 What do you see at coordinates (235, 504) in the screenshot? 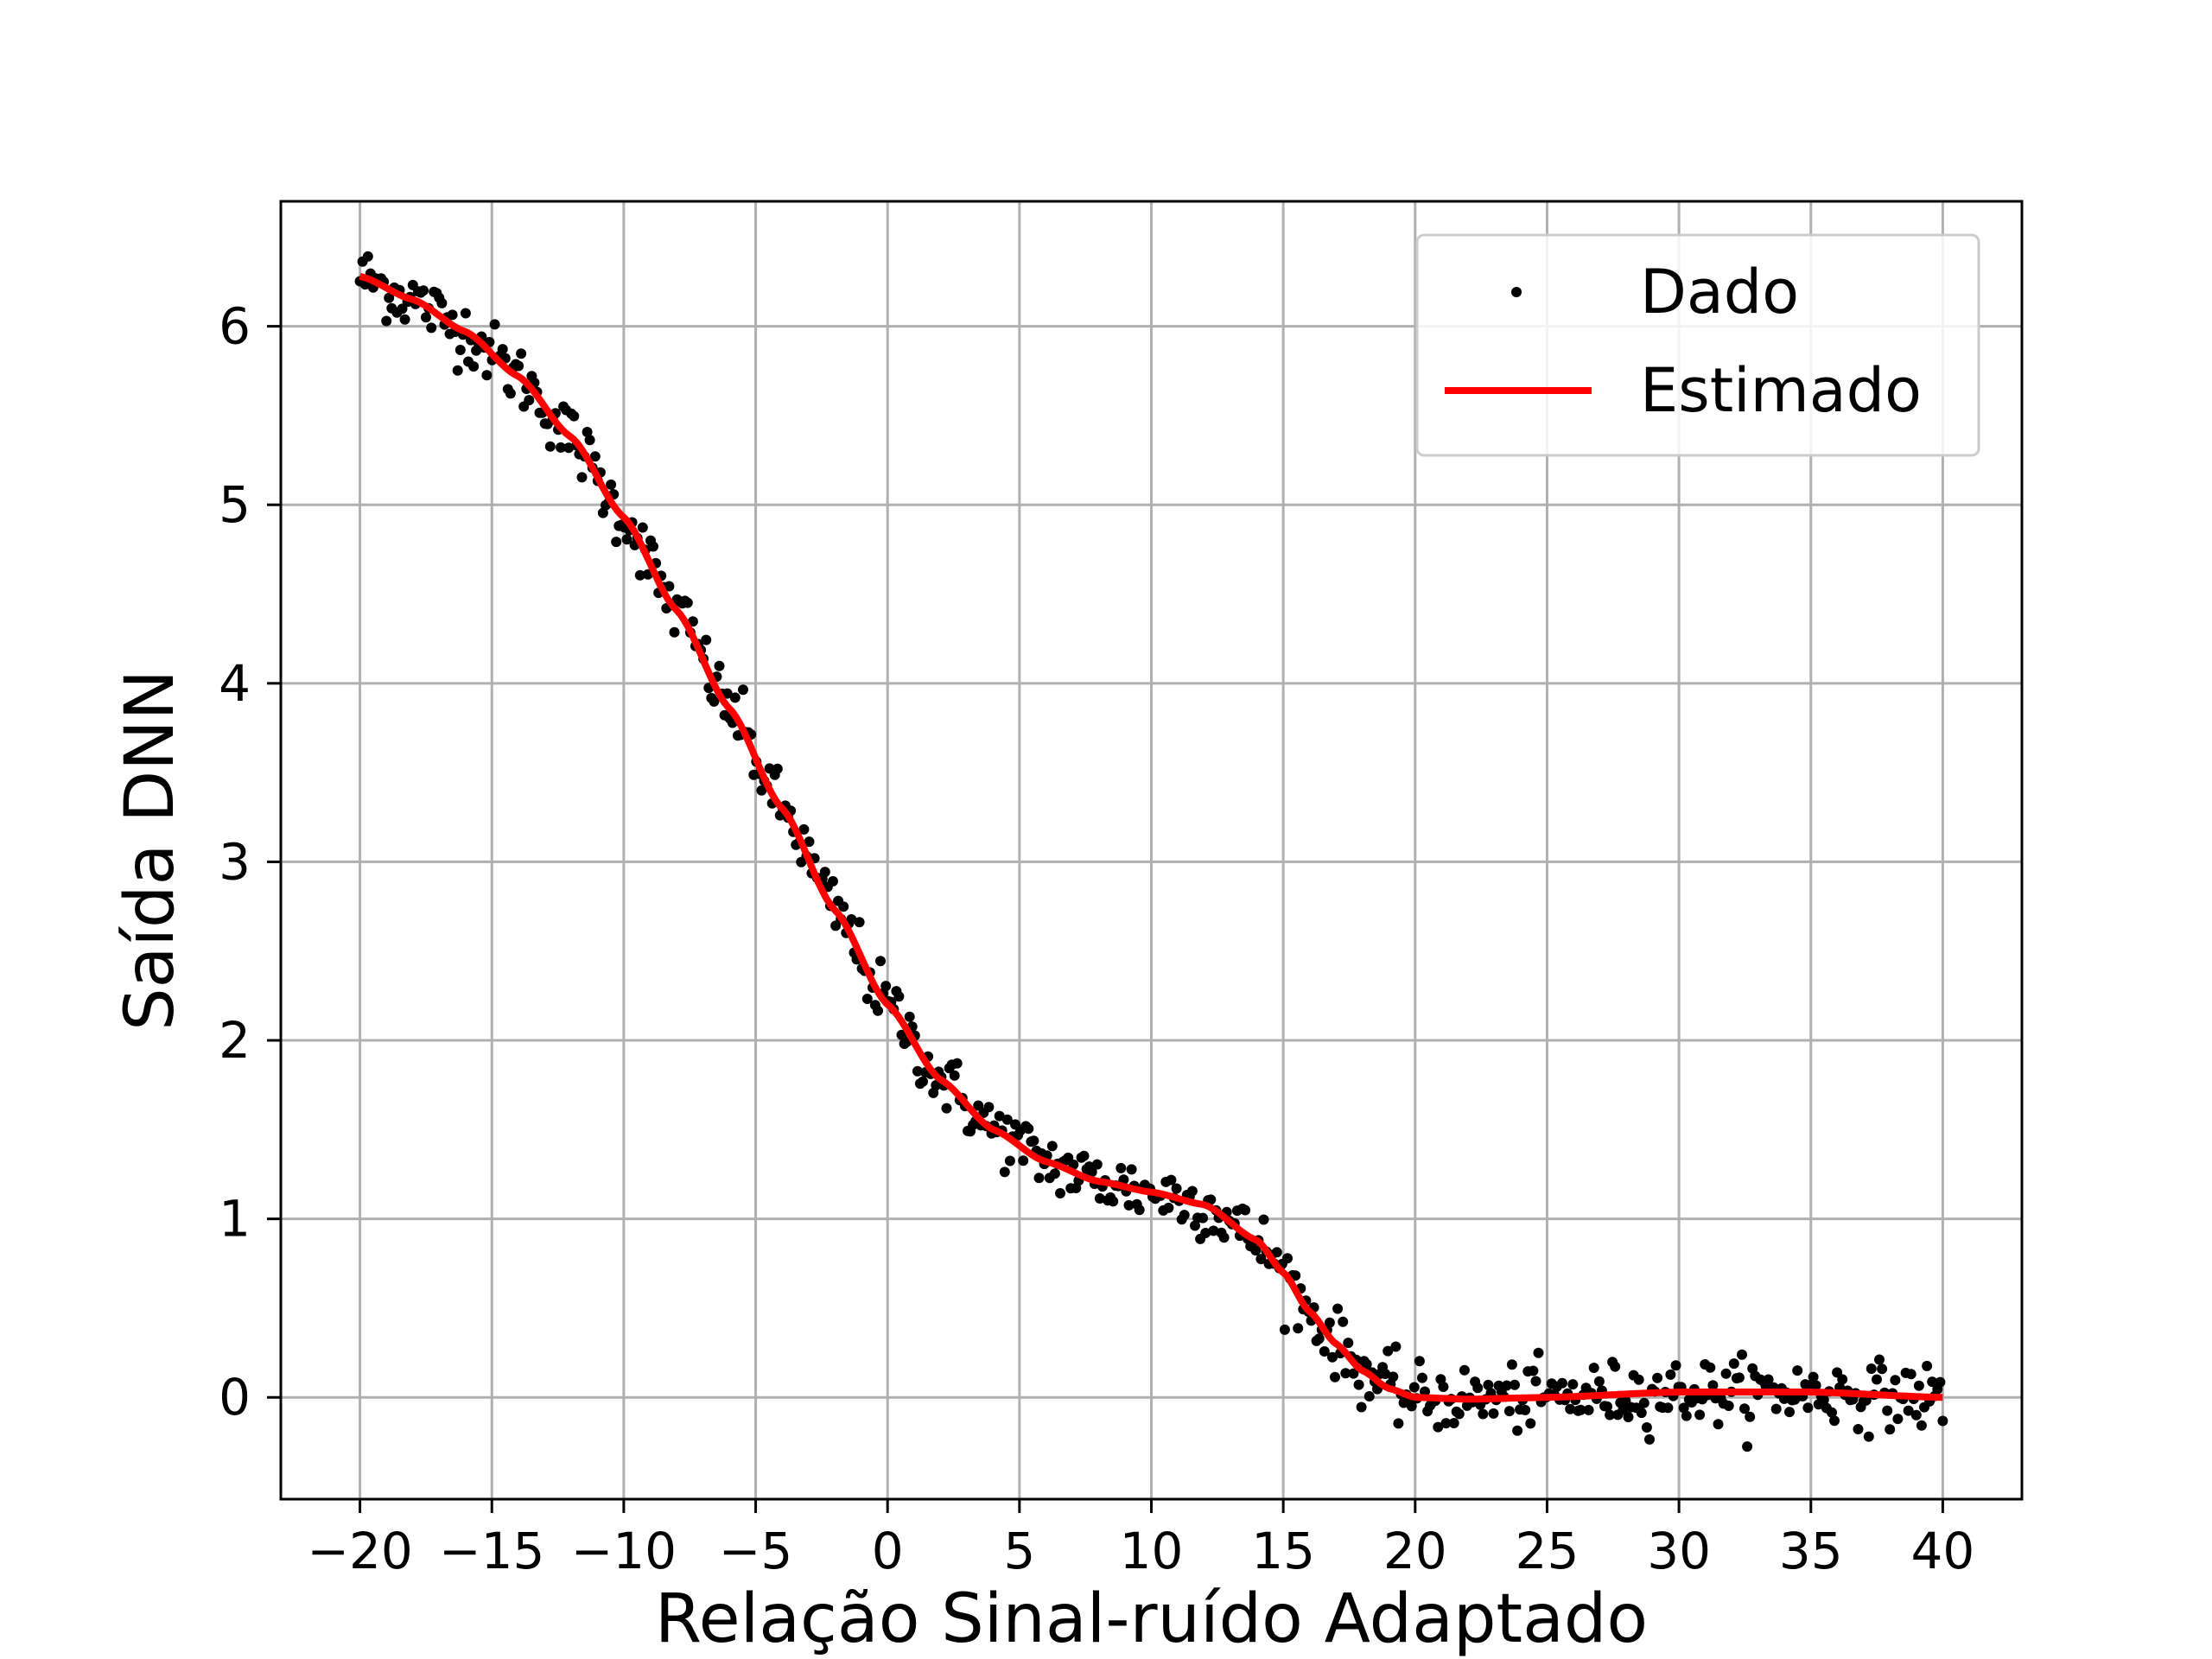
I see `y-tick-label: 5` at bounding box center [235, 504].